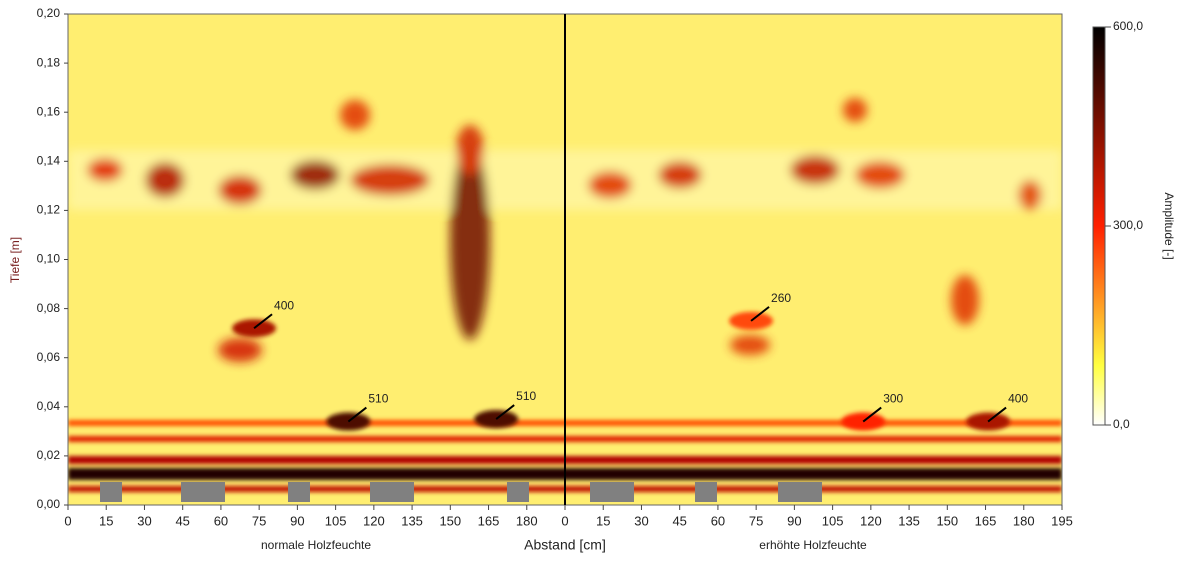 Image resolution: width=1181 pixels, height=561 pixels. I want to click on y-tick-label: 0,18, so click(49, 62).